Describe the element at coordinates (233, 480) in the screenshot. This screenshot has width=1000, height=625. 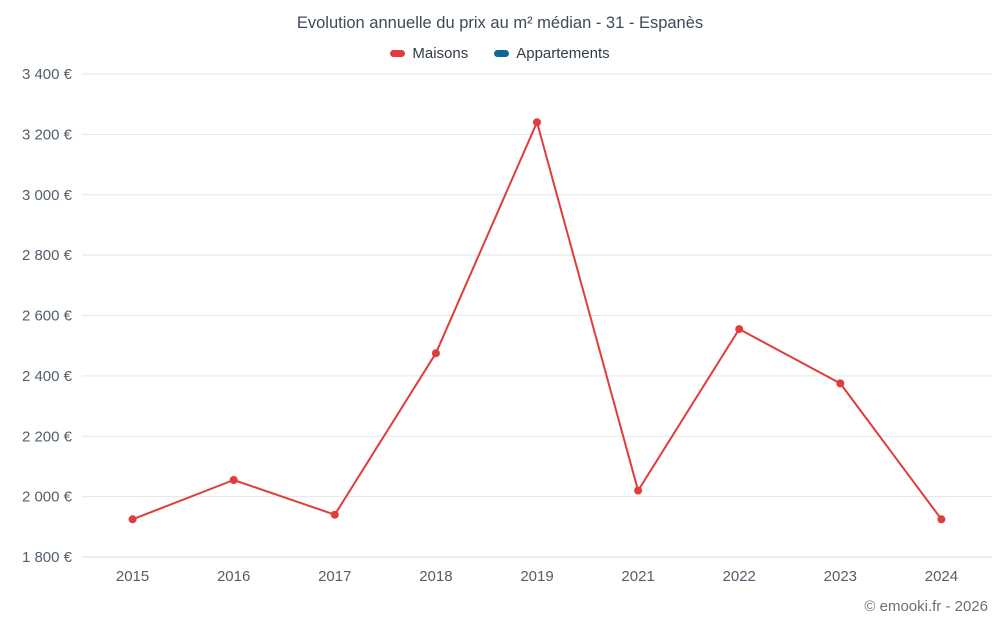
I see `data-point-maisons-2016` at that location.